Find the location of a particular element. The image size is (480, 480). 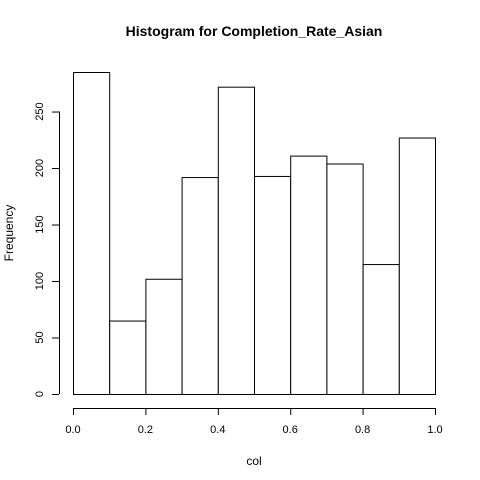

x-tick-label: 0.0 is located at coordinates (72, 430).